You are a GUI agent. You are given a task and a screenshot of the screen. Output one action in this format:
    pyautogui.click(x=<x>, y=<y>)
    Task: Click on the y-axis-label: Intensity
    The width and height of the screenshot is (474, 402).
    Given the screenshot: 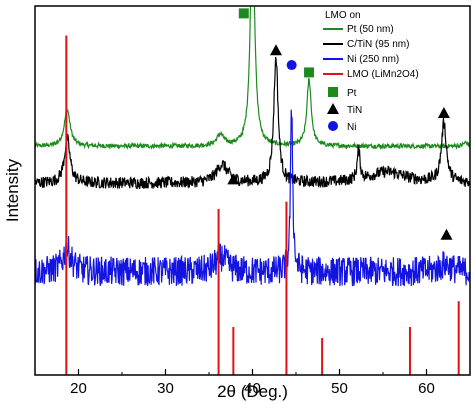 What is the action you would take?
    pyautogui.click(x=12, y=190)
    